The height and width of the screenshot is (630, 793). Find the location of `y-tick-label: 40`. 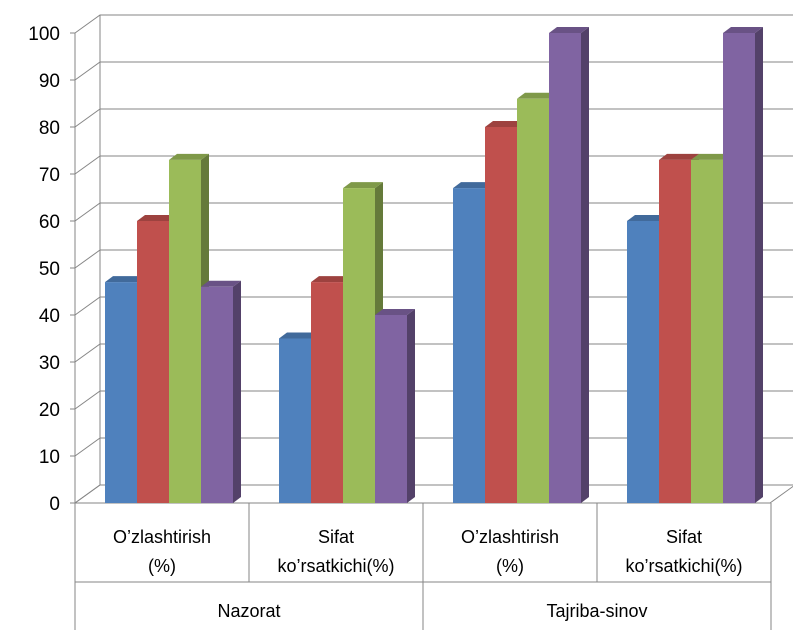

y-tick-label: 40 is located at coordinates (49, 316).